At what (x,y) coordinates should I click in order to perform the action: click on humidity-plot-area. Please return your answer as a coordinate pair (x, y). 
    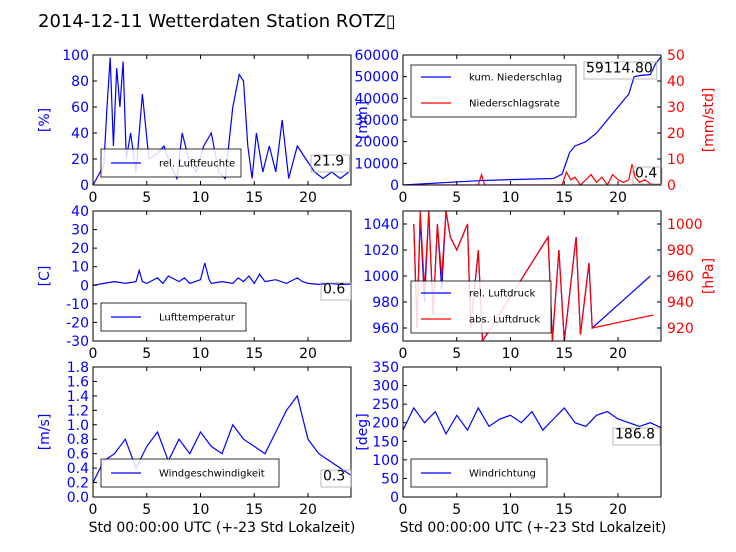
    Looking at the image, I should click on (221, 121).